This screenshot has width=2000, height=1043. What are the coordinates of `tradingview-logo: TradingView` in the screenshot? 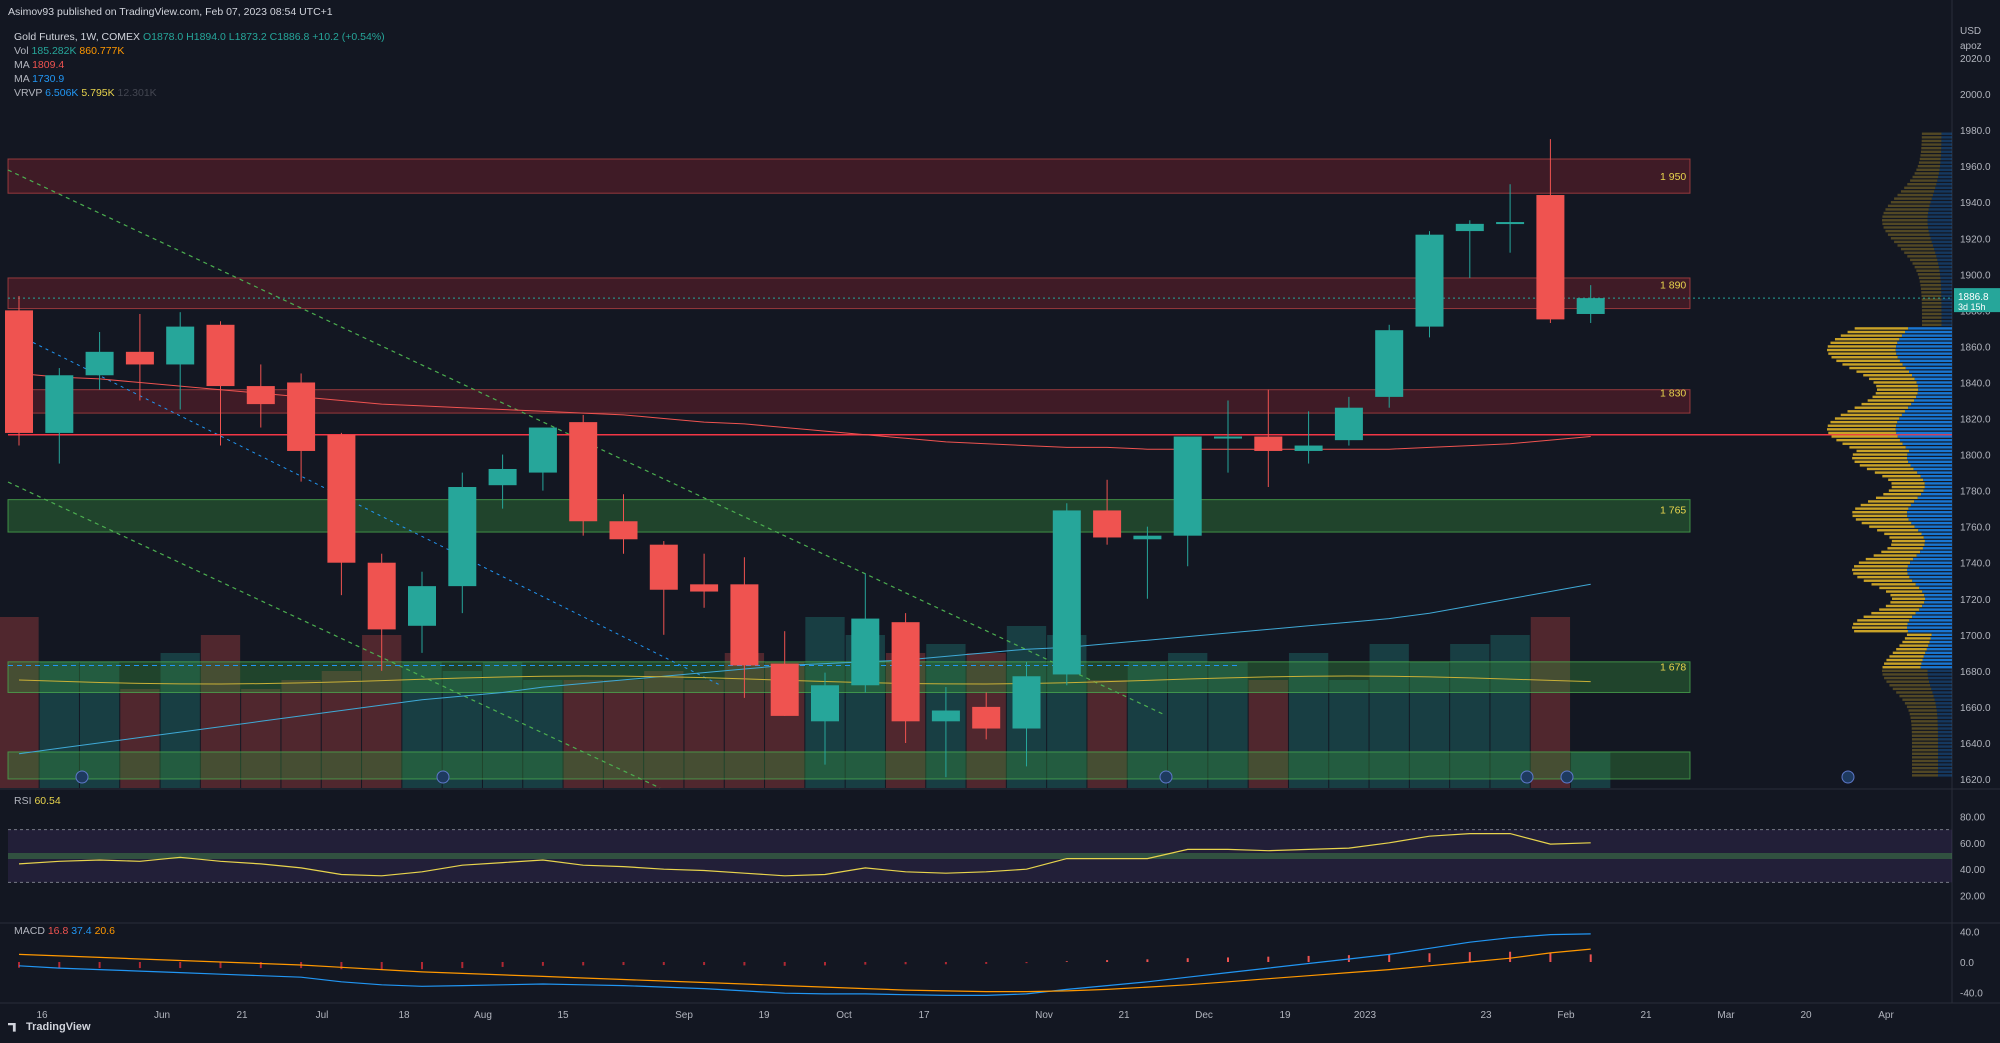 It's located at (49, 1027).